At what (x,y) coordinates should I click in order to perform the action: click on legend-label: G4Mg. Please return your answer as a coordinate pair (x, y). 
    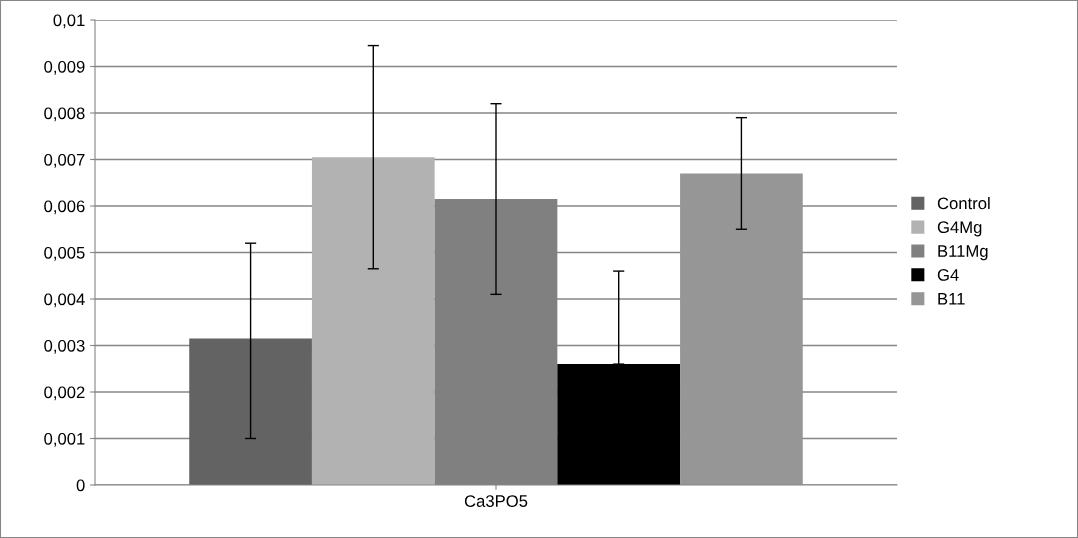
    Looking at the image, I should click on (959, 229).